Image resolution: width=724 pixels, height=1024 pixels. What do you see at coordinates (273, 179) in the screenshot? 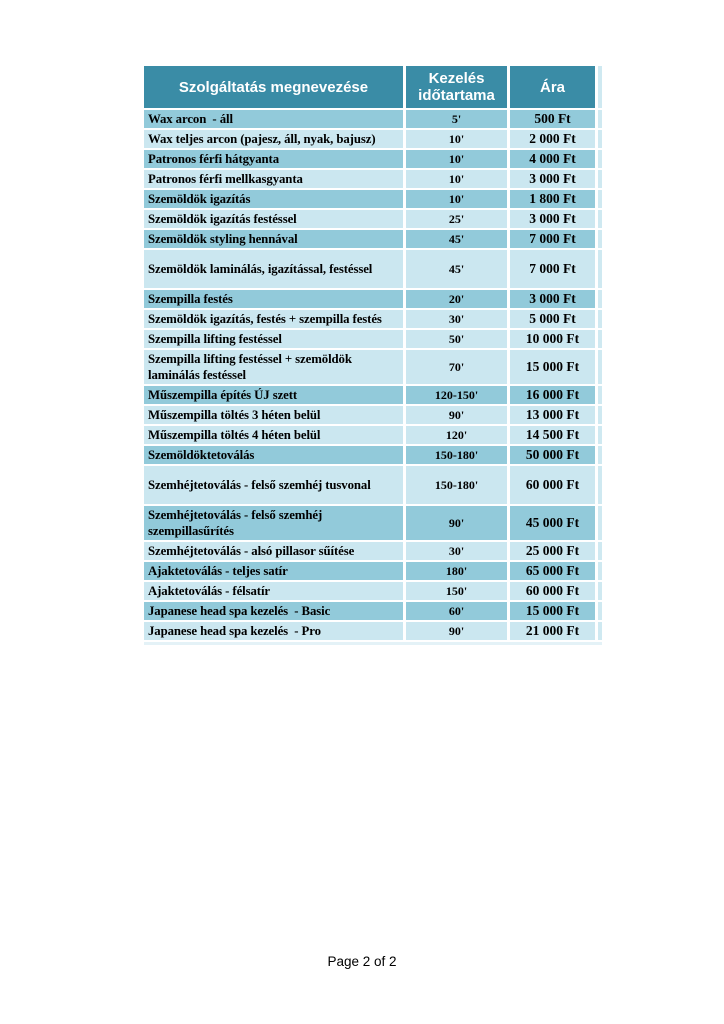
I see `service-cell: Patronos férfi mellkasgyanta` at bounding box center [273, 179].